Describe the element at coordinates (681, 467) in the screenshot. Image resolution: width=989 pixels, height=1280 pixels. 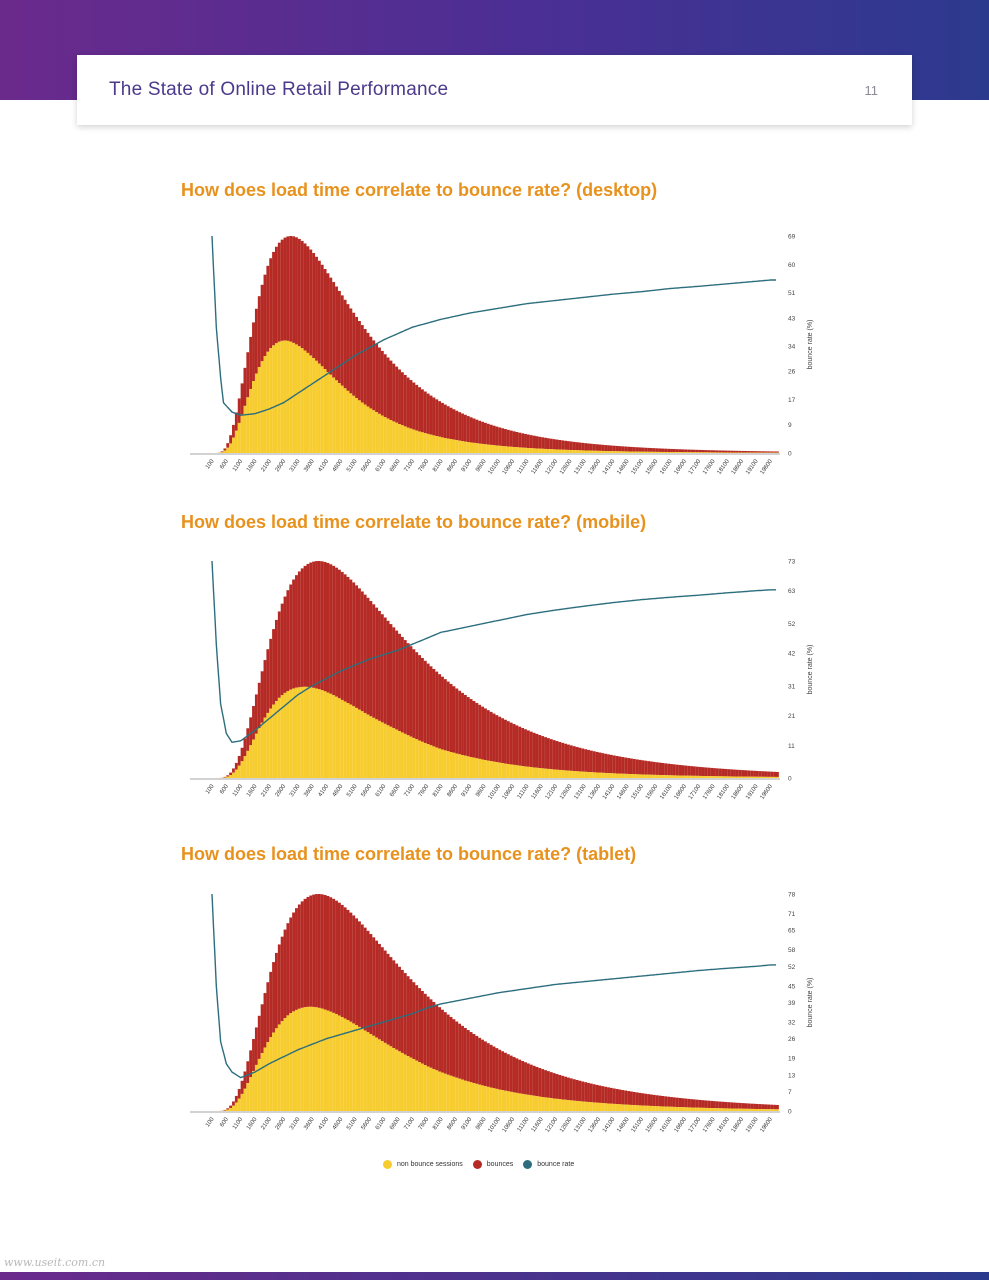
I see `x-tick-label: 16600` at that location.